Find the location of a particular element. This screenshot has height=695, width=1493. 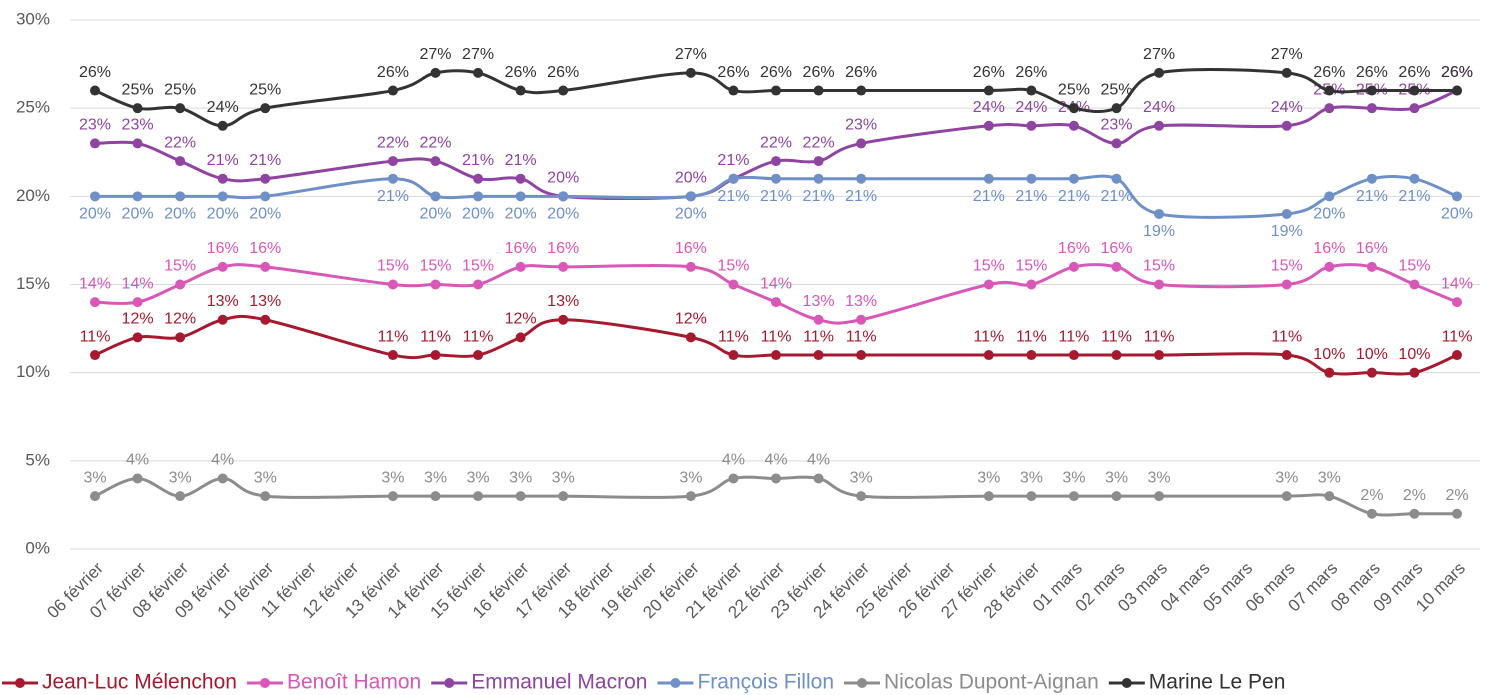

data-label: 22% is located at coordinates (180, 142).